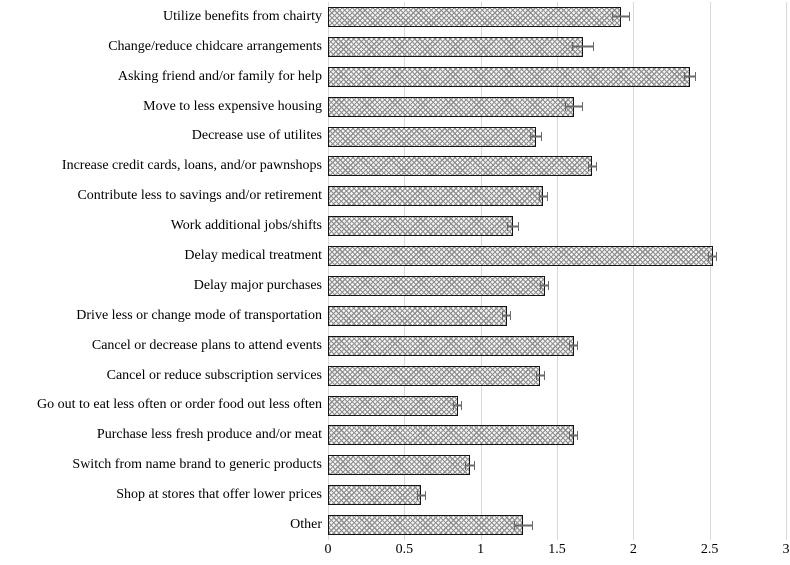 Image resolution: width=790 pixels, height=565 pixels. I want to click on category-label: Delay major purchases, so click(257, 285).